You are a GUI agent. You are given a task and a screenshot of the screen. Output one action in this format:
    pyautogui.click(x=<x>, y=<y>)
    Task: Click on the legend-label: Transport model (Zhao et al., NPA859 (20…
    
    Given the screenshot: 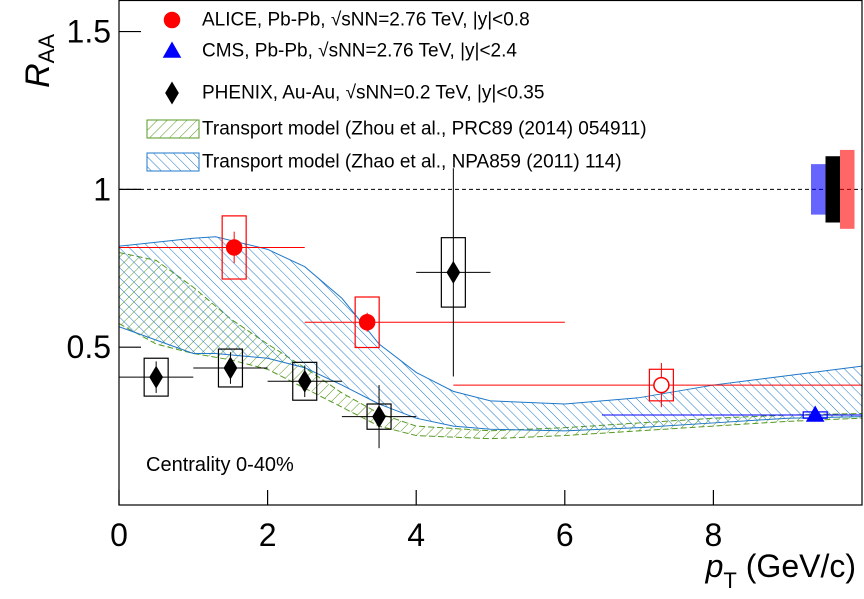 What is the action you would take?
    pyautogui.click(x=412, y=162)
    